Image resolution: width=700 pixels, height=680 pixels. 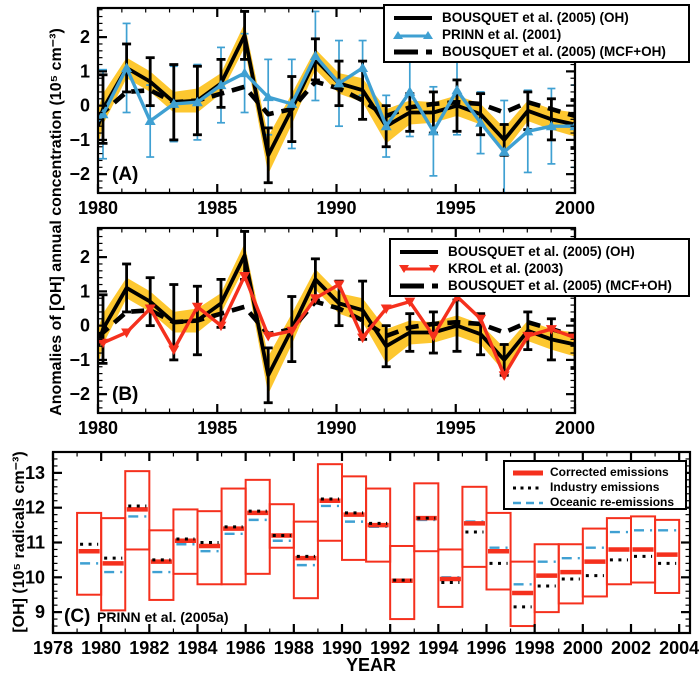 I want to click on legend-item: Oceanic re-emissions, so click(x=595, y=502).